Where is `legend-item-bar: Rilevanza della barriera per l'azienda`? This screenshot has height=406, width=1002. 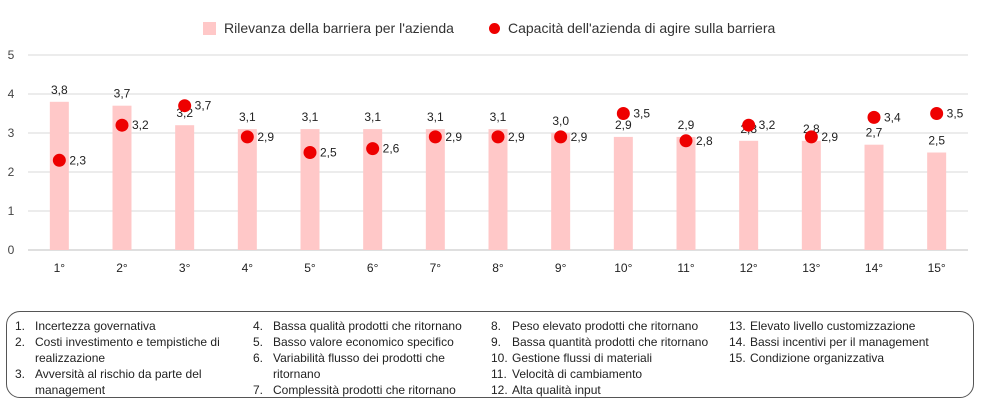
legend-item-bar: Rilevanza della barriera per l'azienda is located at coordinates (328, 28).